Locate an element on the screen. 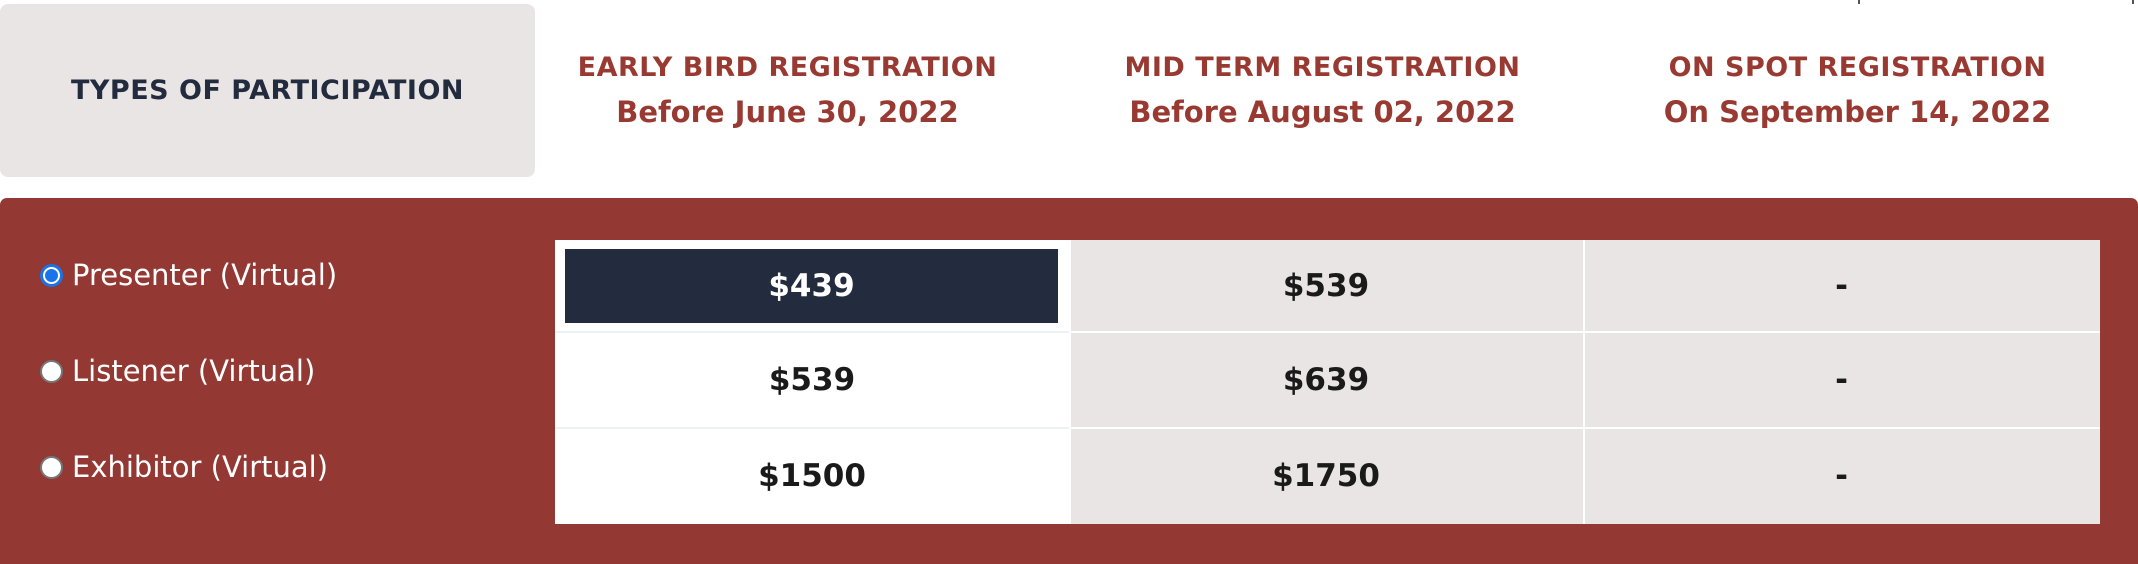  price-cell-exhibitor-mid-term: $1750 is located at coordinates (1326, 476).